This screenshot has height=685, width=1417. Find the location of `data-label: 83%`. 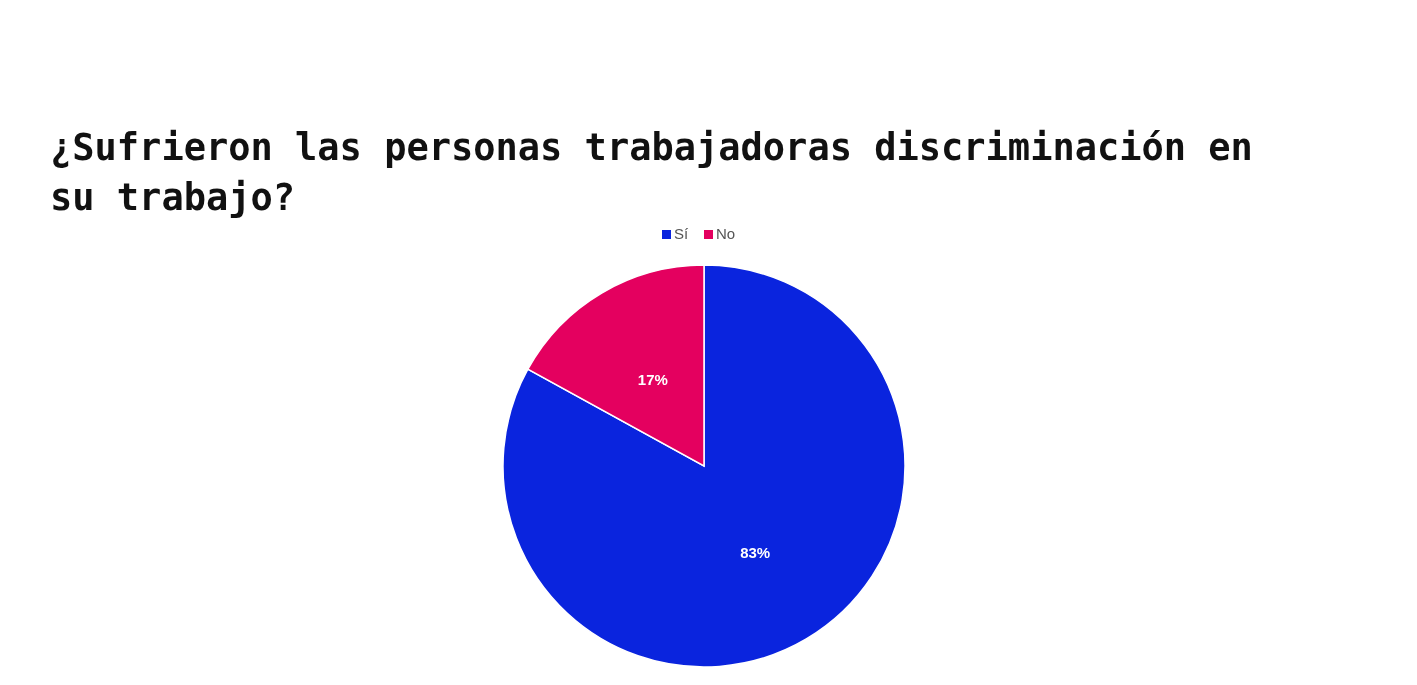

data-label: 83% is located at coordinates (755, 552).